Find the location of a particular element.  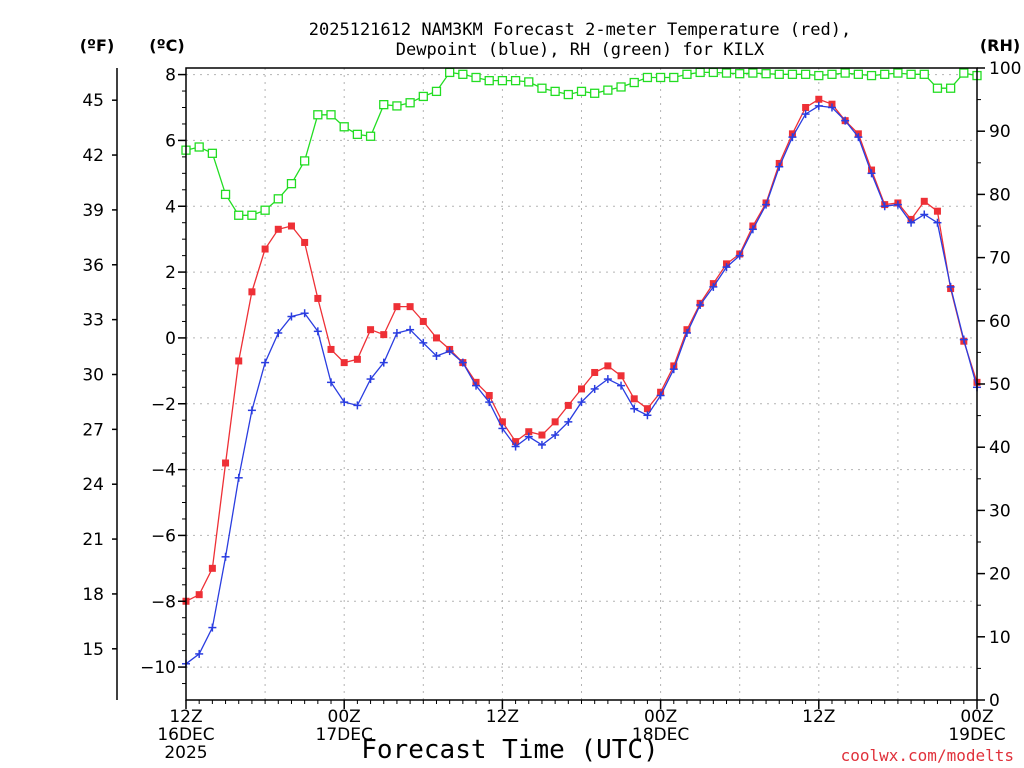

celsius-tick-label: 4 is located at coordinates (170, 207).